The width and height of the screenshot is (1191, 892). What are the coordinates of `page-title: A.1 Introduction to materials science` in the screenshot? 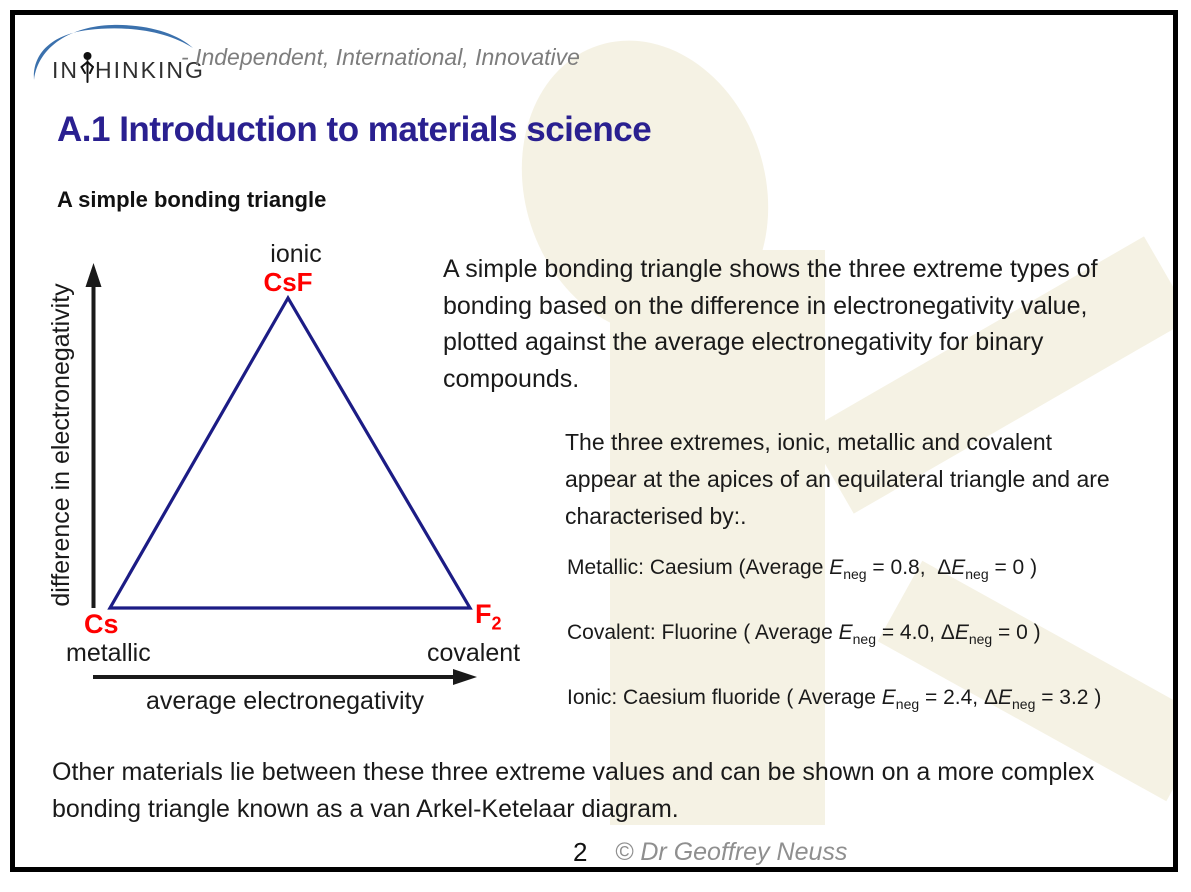 It's located at (354, 129).